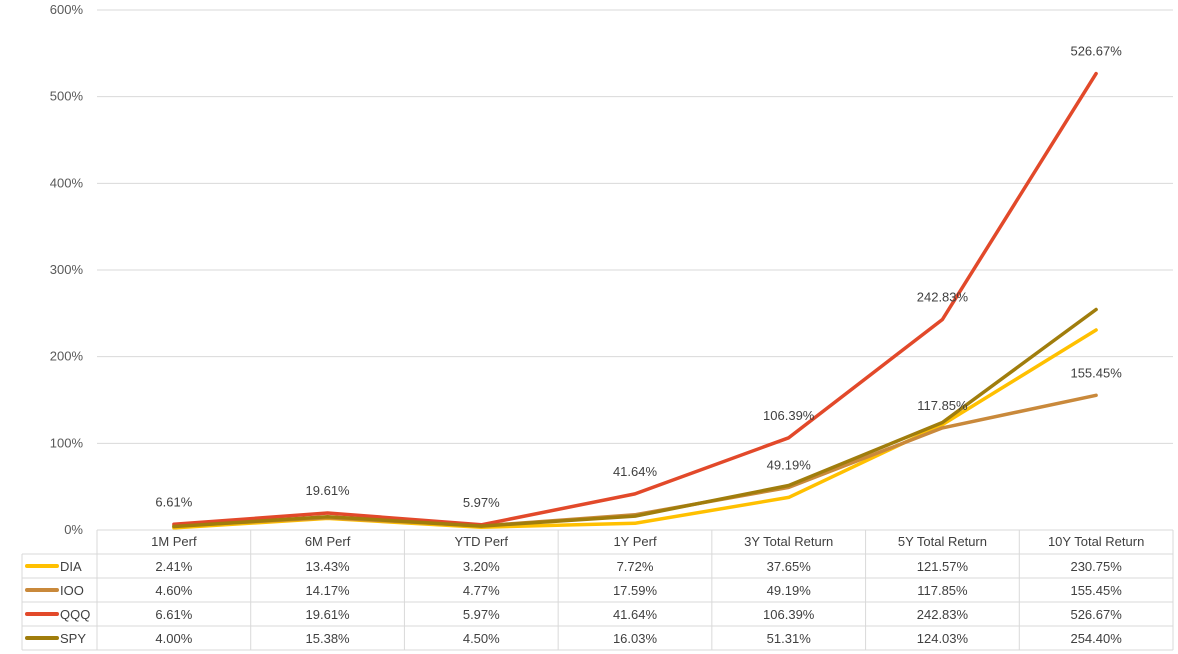  I want to click on x-category-label: 3Y Total Return, so click(788, 541).